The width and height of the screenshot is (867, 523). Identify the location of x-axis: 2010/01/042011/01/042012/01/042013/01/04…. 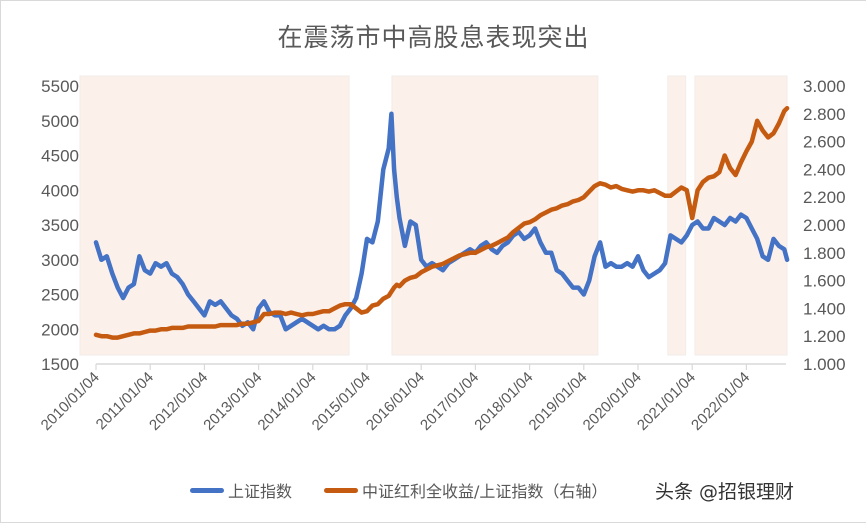
(396, 401).